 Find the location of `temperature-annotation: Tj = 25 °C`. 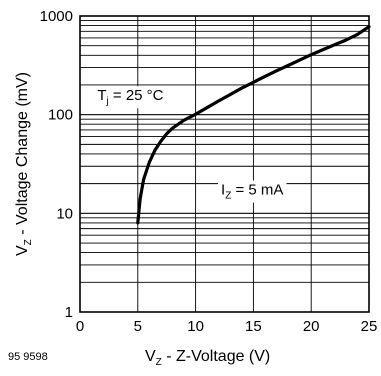

temperature-annotation: Tj = 25 °C is located at coordinates (130, 97).